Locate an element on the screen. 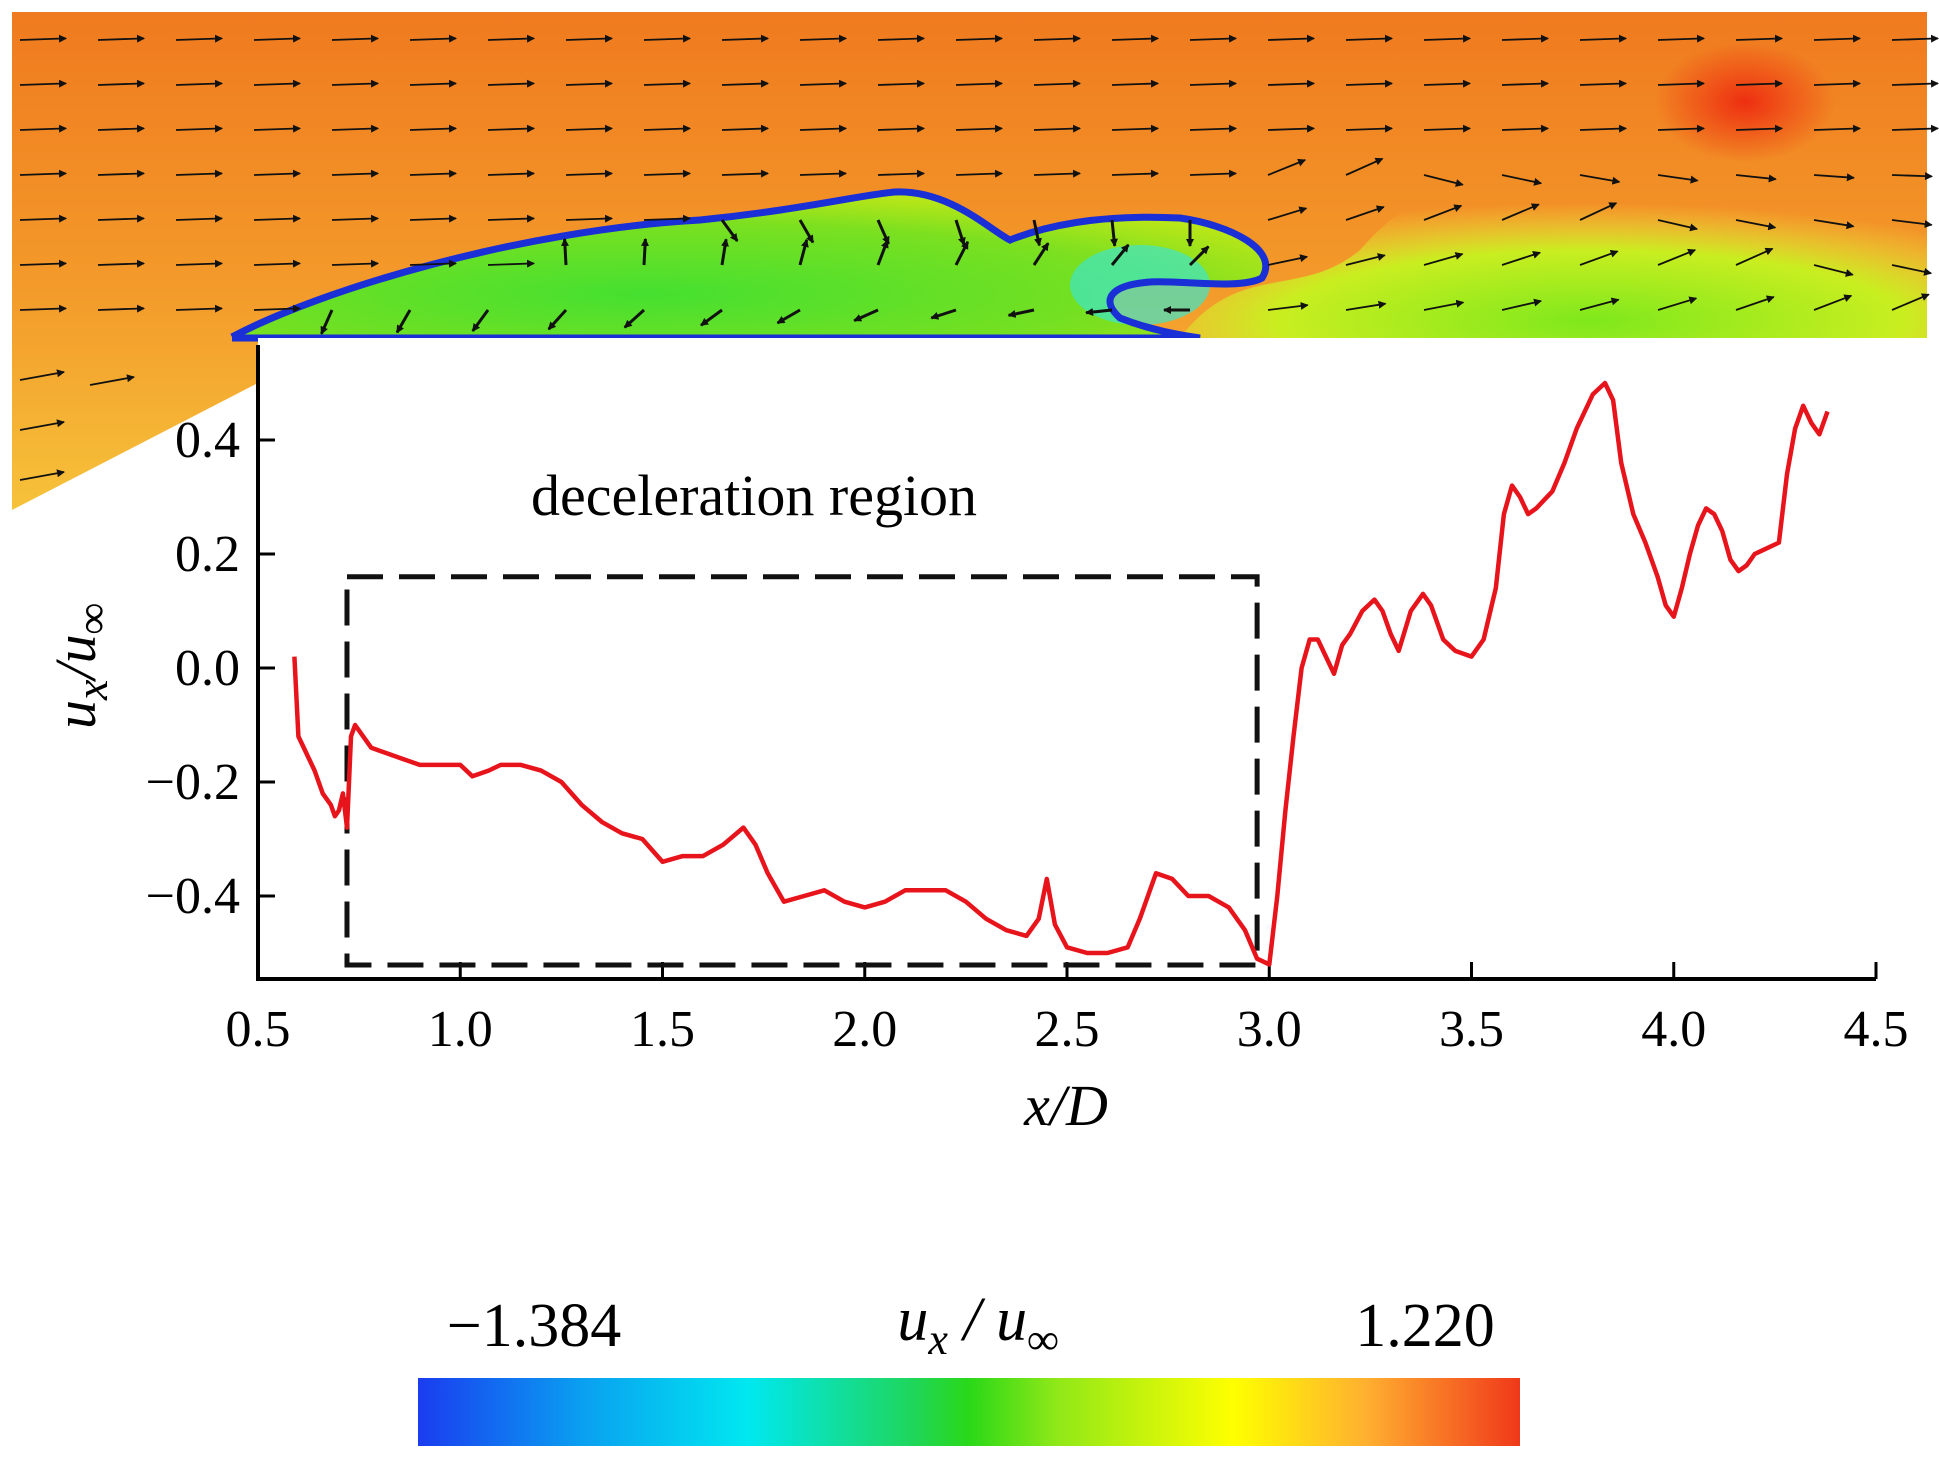 Image resolution: width=1939 pixels, height=1462 pixels. y-tick-label: 0.0 is located at coordinates (207, 668).